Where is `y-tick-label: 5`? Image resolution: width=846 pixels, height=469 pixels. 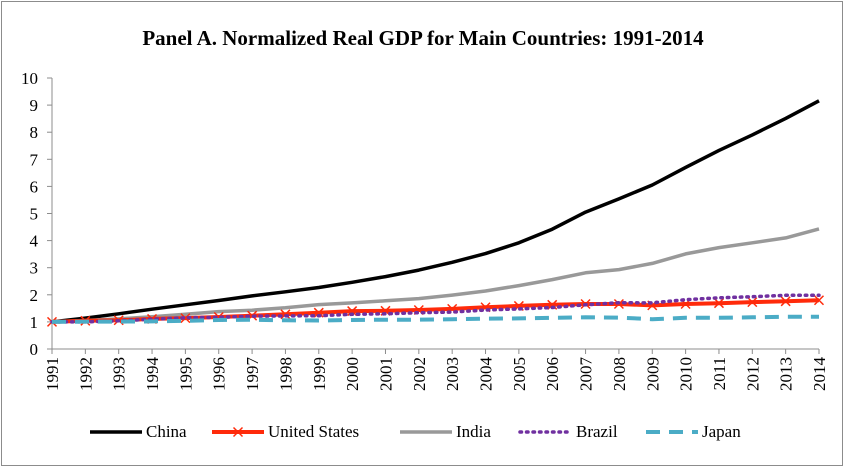 y-tick-label: 5 is located at coordinates (34, 214).